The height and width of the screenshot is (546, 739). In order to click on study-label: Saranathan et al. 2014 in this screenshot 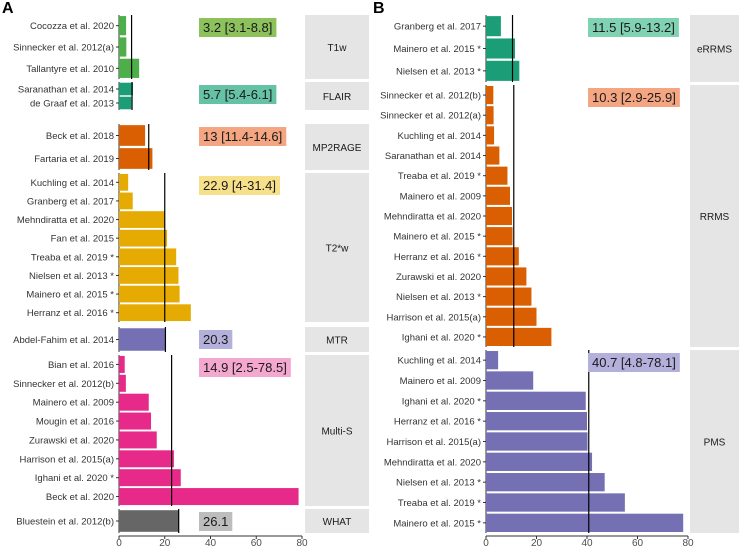, I will do `click(66, 90)`.